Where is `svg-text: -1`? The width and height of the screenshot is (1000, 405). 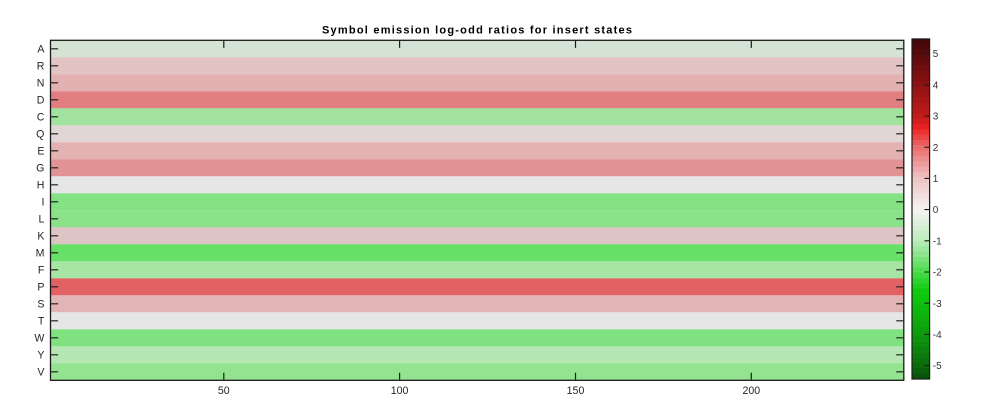 svg-text: -1 is located at coordinates (937, 241).